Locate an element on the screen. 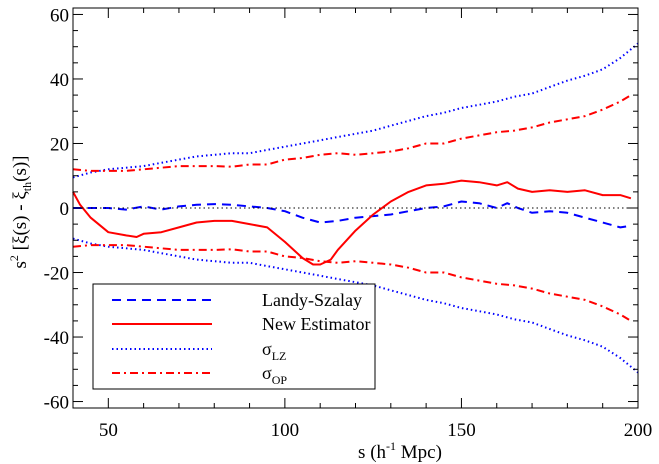  y-axis-title: s2 [ξ(s) - ξth(s)] is located at coordinates (20, 211).